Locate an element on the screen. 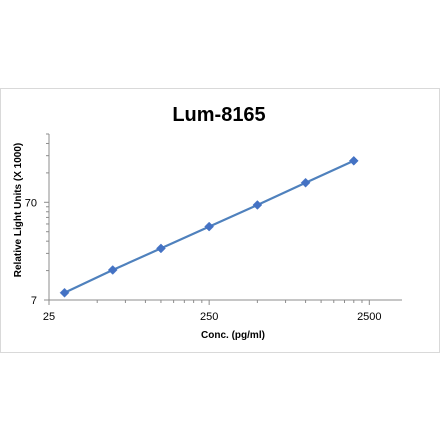 This screenshot has height=441, width=440. x-tick-label: 250 is located at coordinates (209, 317).